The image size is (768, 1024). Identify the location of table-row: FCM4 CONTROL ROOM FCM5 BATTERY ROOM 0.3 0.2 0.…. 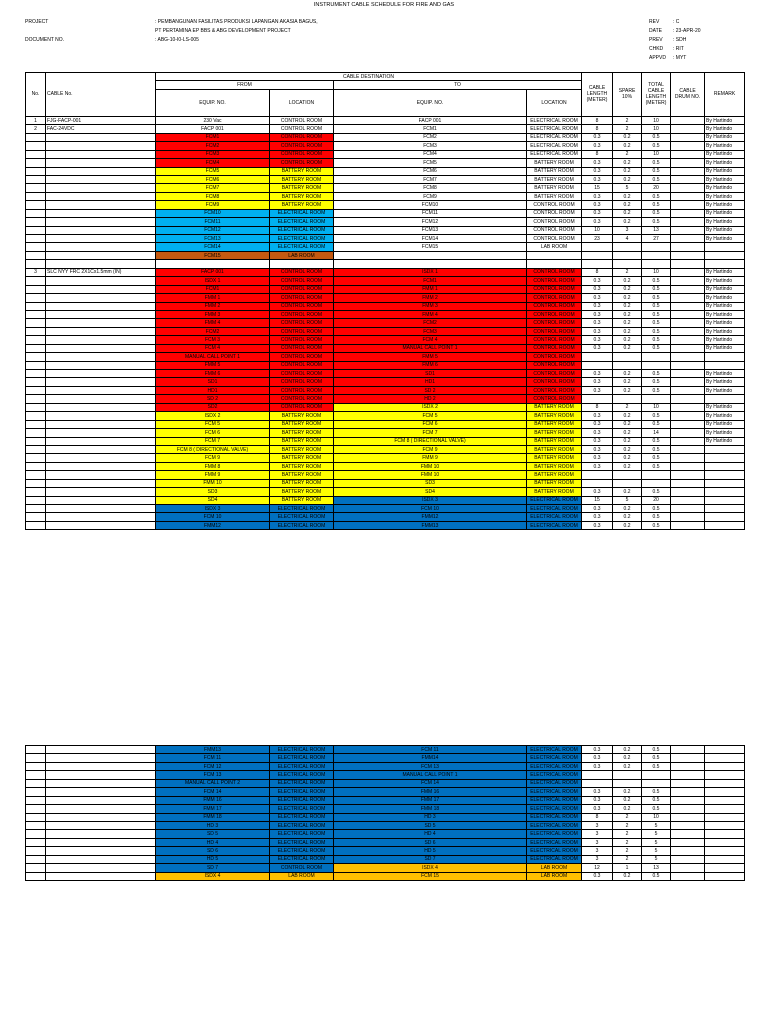
(385, 163).